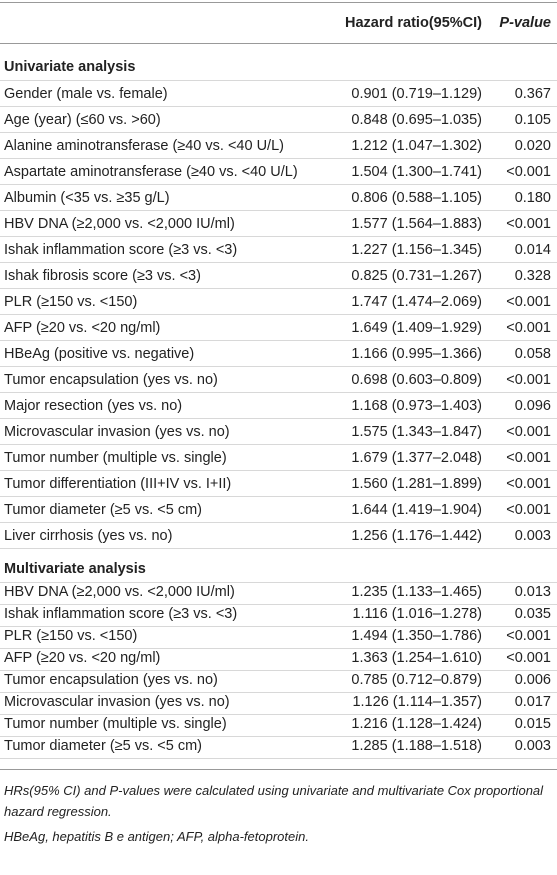 This screenshot has width=557, height=875. What do you see at coordinates (532, 250) in the screenshot?
I see `p-value: 0.014` at bounding box center [532, 250].